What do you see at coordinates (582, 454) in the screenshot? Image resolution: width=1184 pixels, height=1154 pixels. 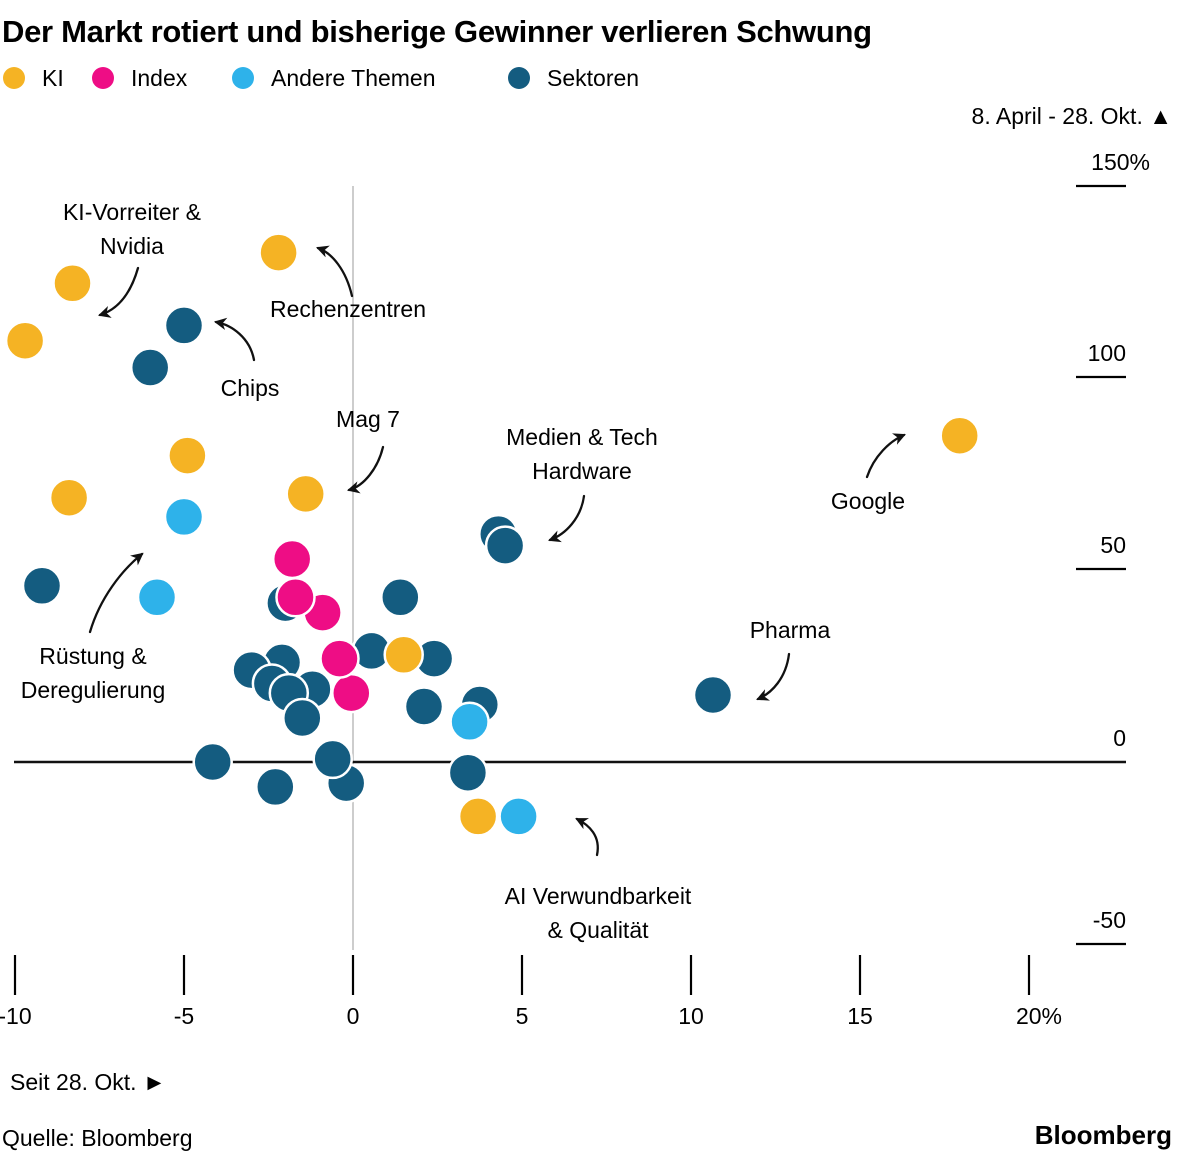 I see `medien-tech-label: Medien & Tech Hardware` at bounding box center [582, 454].